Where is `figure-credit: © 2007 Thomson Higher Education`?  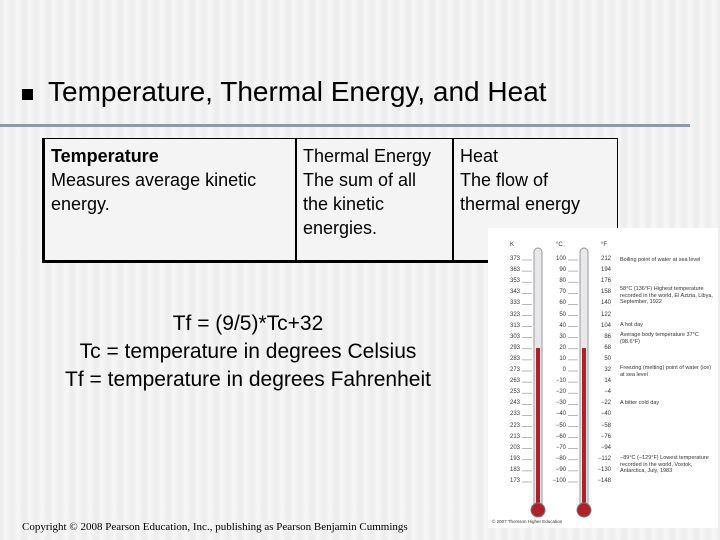
figure-credit: © 2007 Thomson Higher Education is located at coordinates (527, 521).